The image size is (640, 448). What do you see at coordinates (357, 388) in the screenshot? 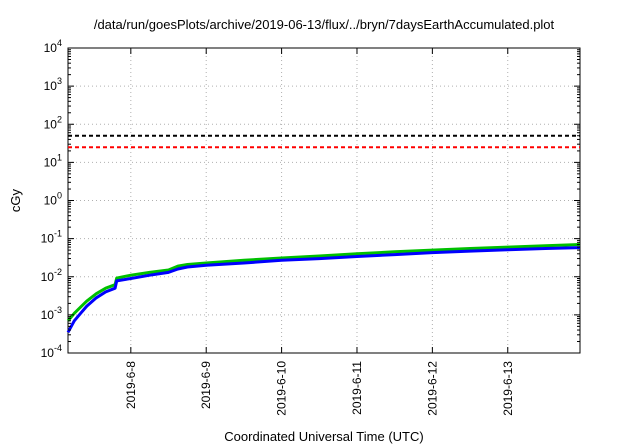
I see `x-tick-label: 2019-6-11` at bounding box center [357, 388].